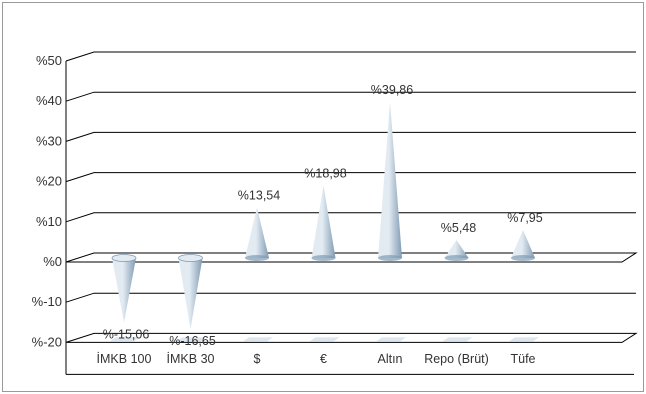 This screenshot has height=394, width=646. I want to click on cone-mark: %-15,06, so click(126, 298).